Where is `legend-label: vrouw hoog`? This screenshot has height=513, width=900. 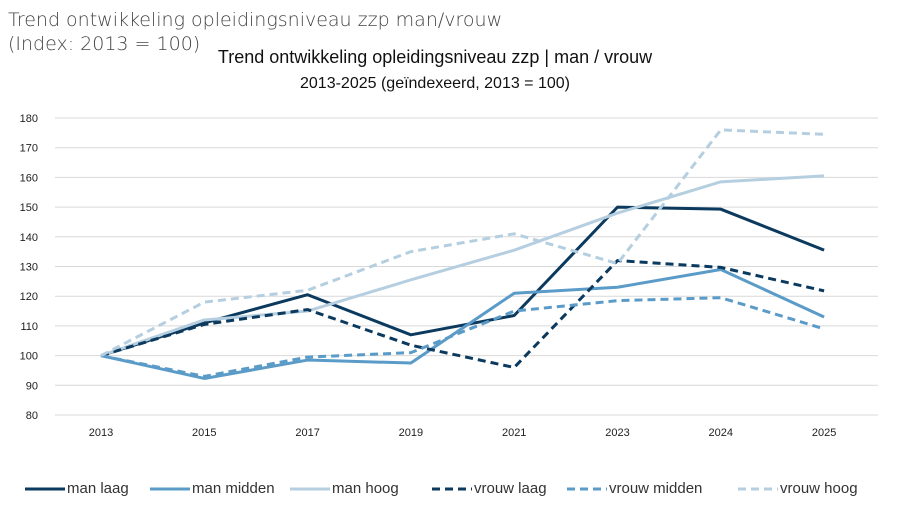
legend-label: vrouw hoog is located at coordinates (819, 488).